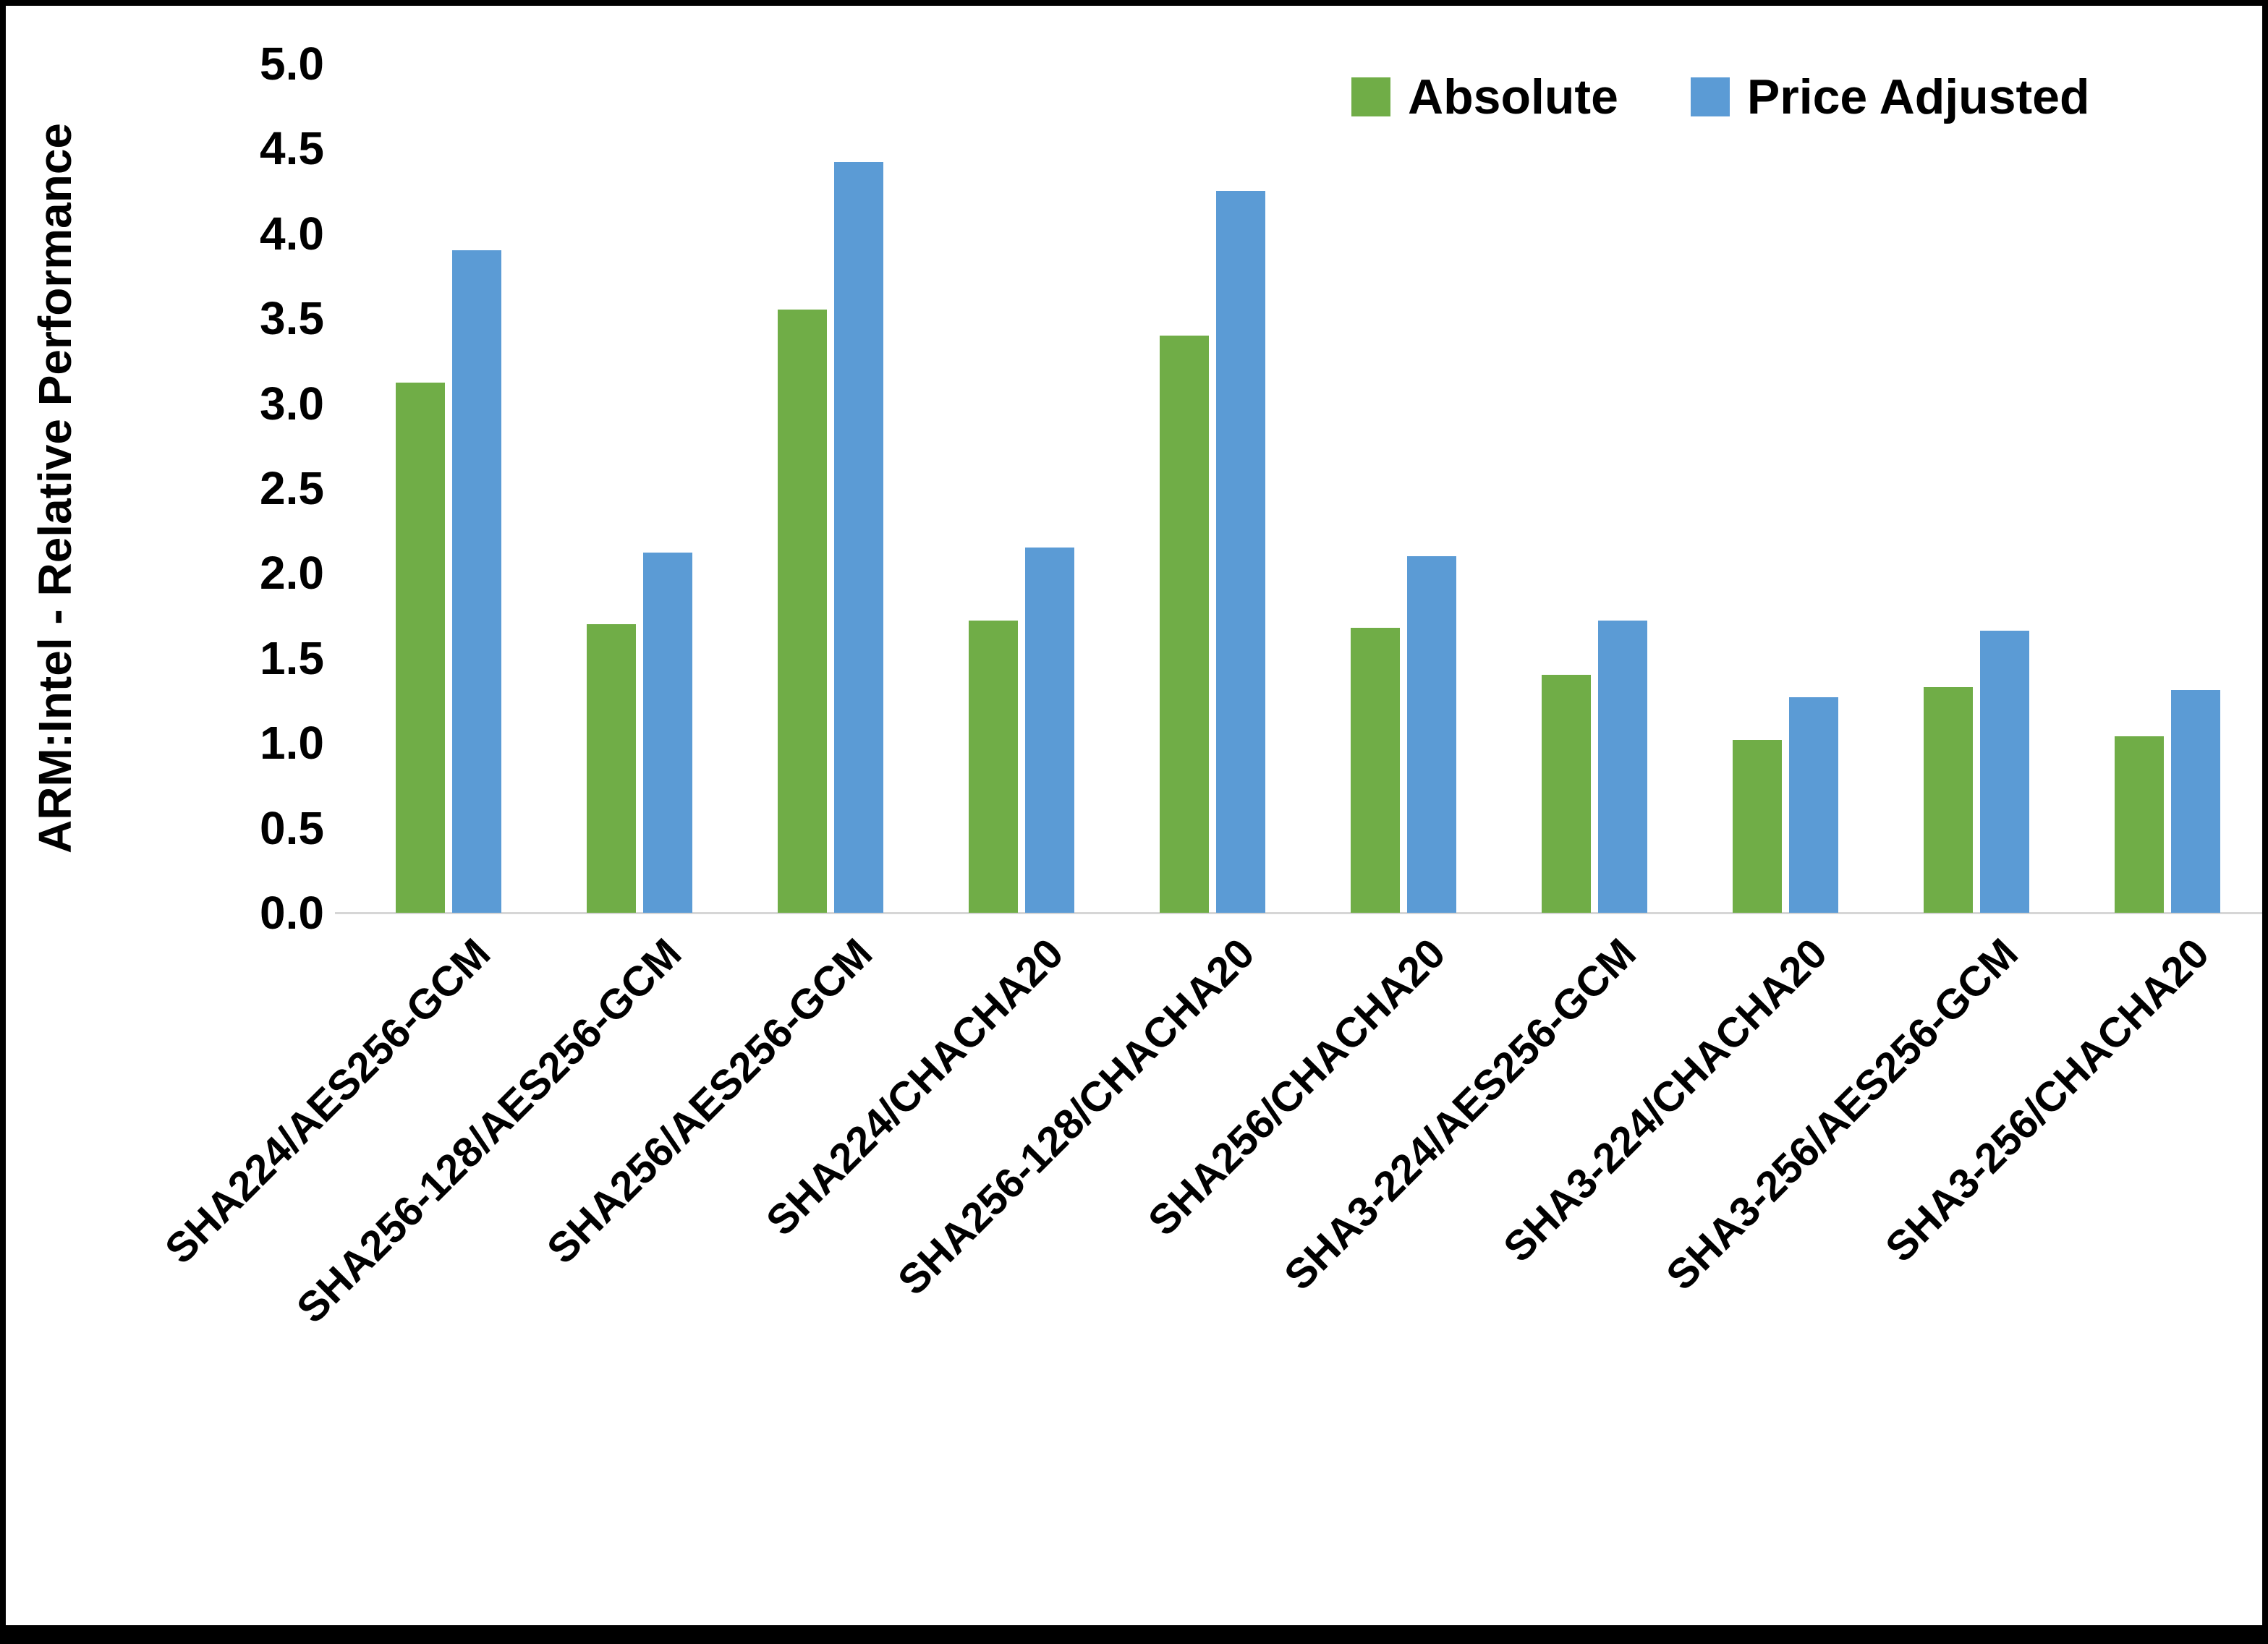  I want to click on legend-label-price-adjusted: Price Adjusted, so click(1918, 96).